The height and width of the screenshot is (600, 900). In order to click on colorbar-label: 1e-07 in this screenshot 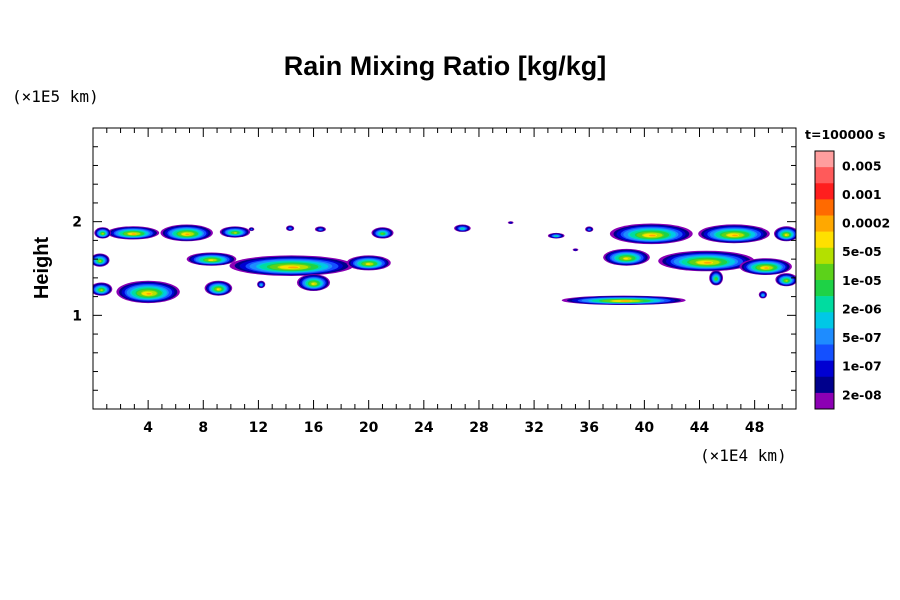, I will do `click(862, 366)`.